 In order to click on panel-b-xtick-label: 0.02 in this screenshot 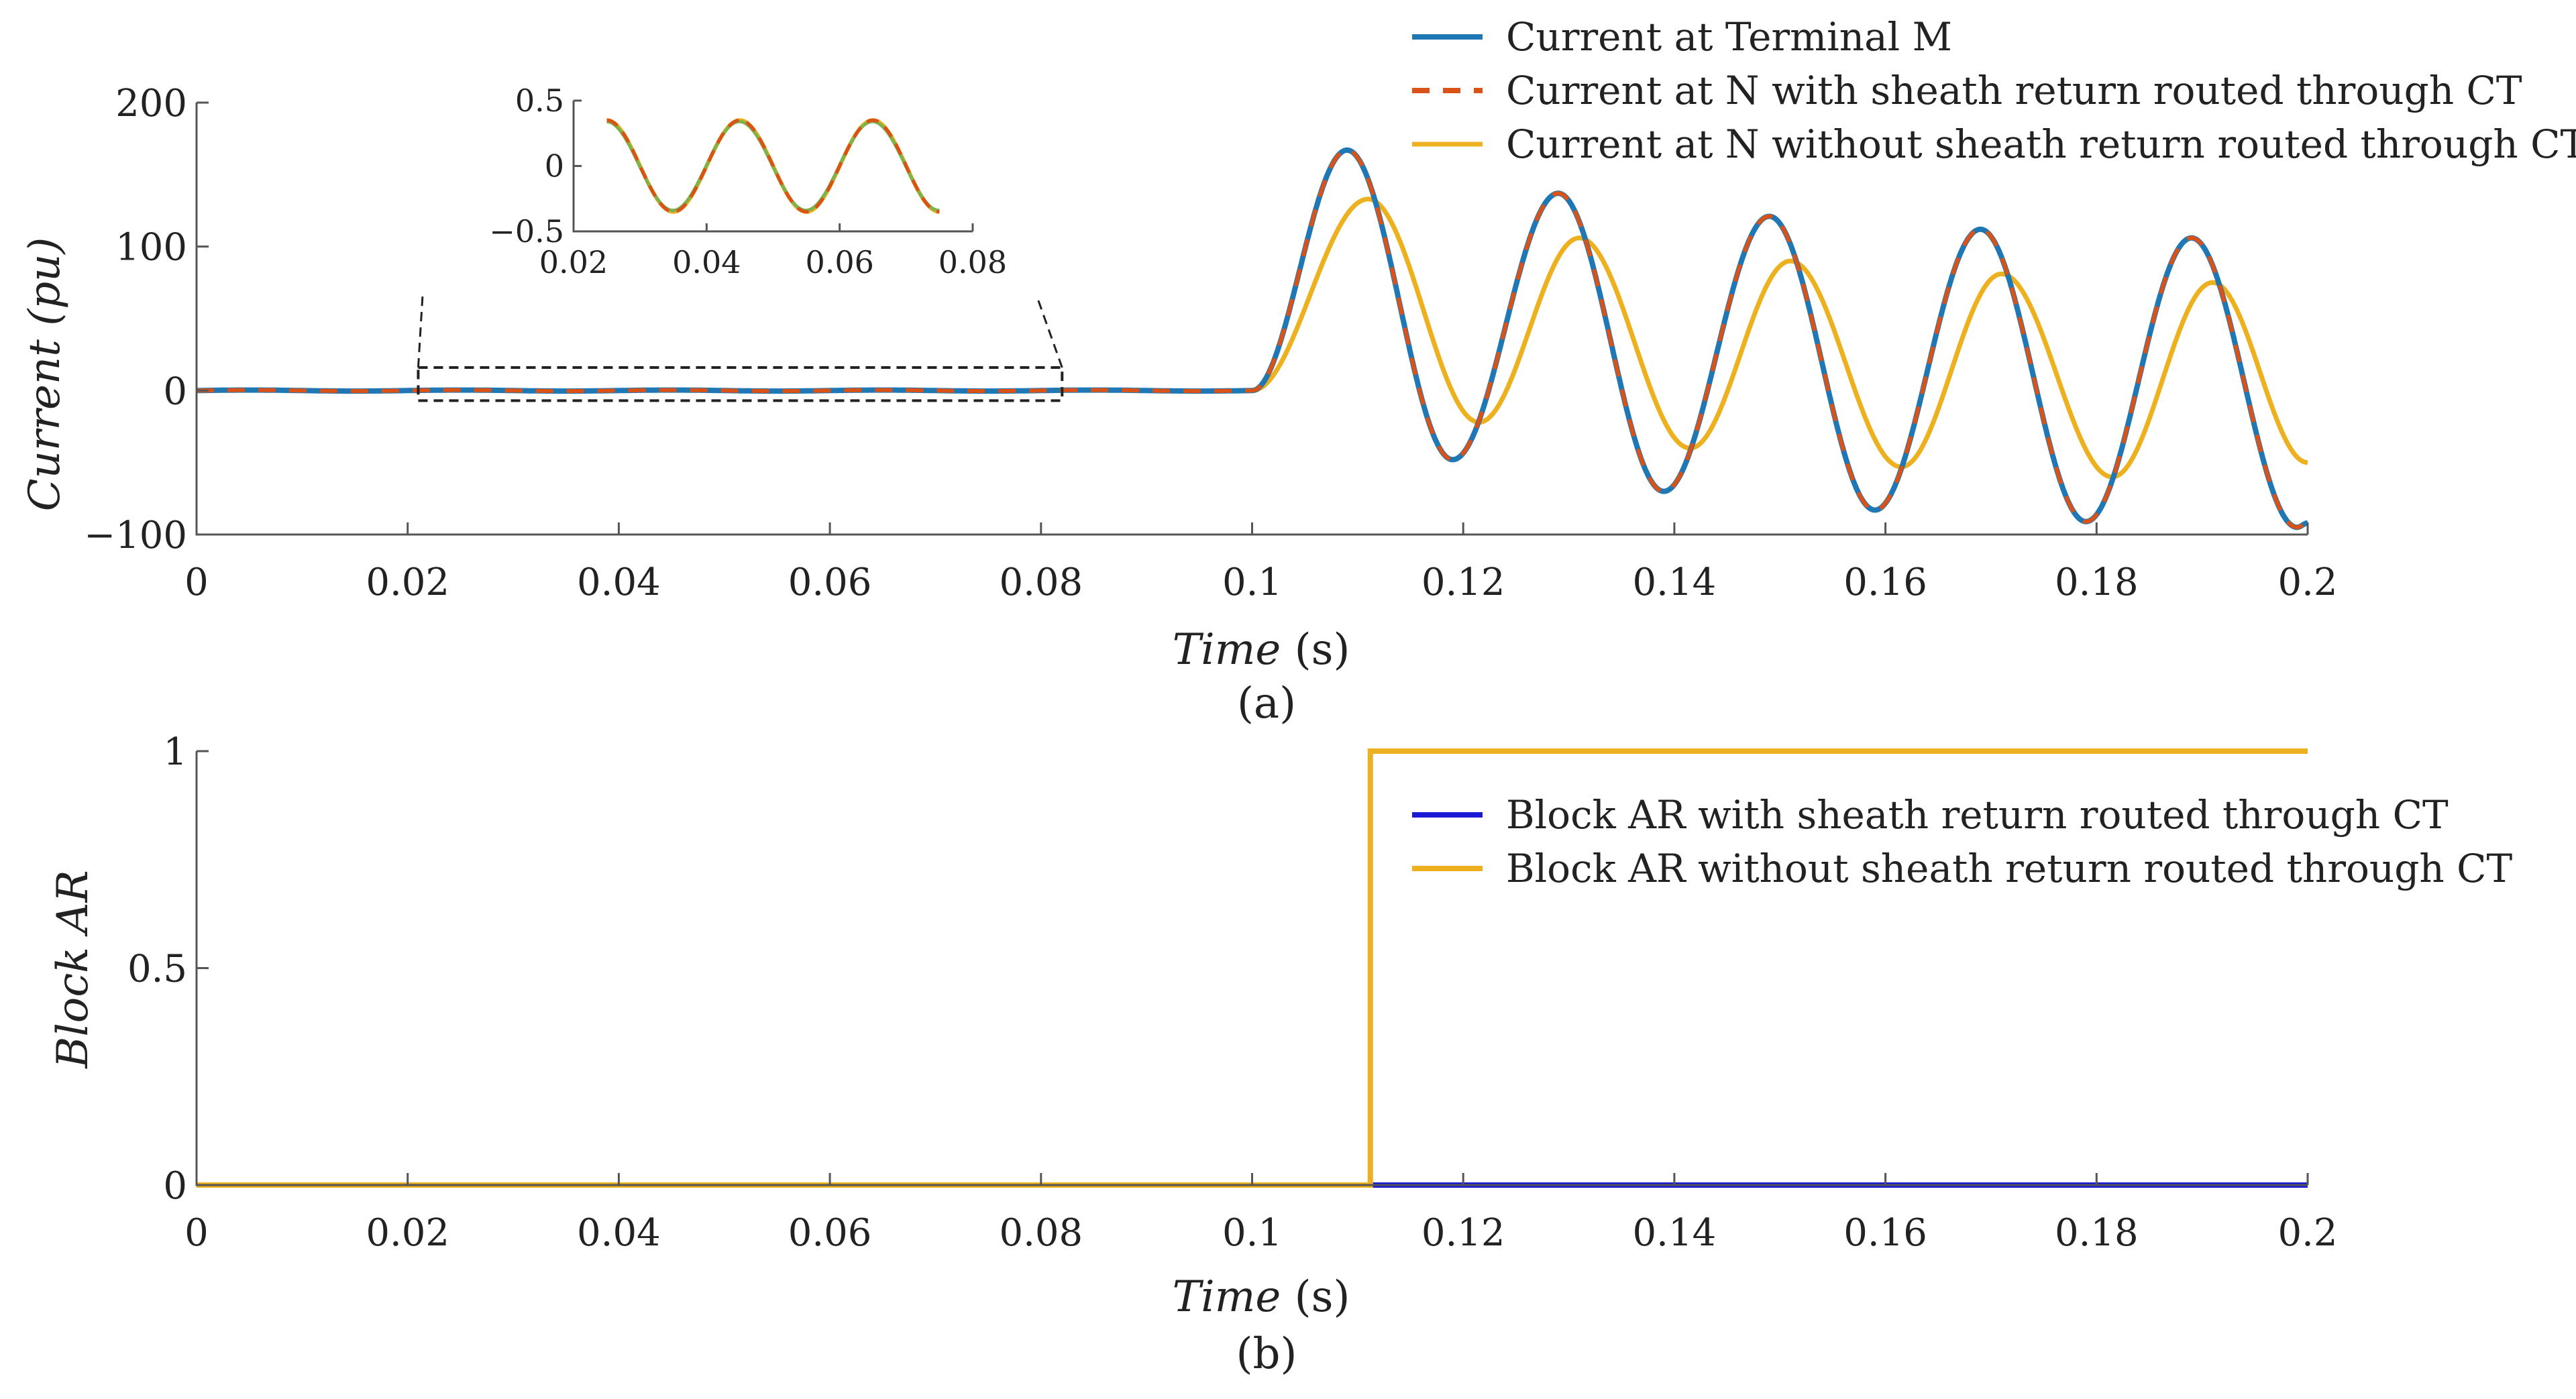, I will do `click(407, 1233)`.